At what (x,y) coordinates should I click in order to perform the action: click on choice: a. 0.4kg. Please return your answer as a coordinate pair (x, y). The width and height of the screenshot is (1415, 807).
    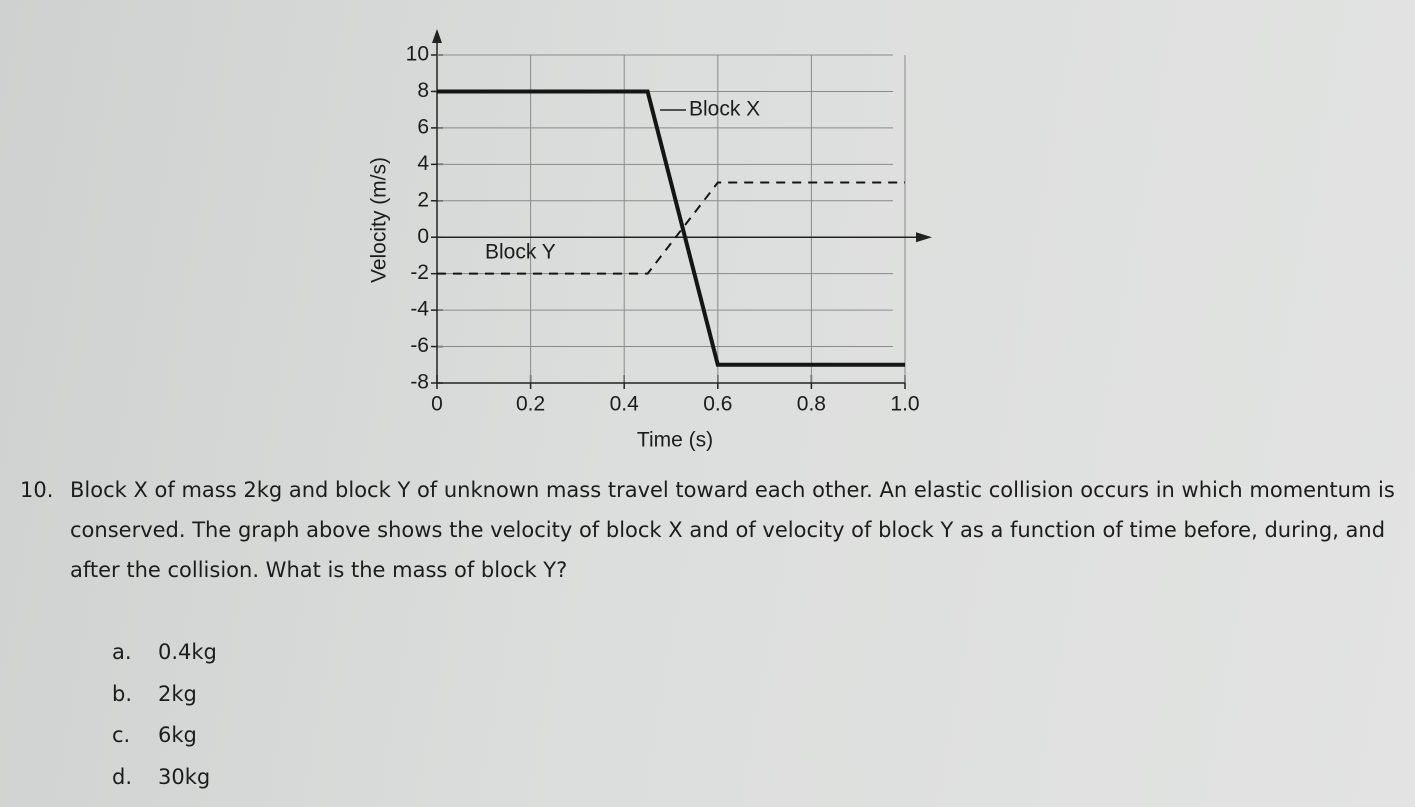
    Looking at the image, I should click on (164, 653).